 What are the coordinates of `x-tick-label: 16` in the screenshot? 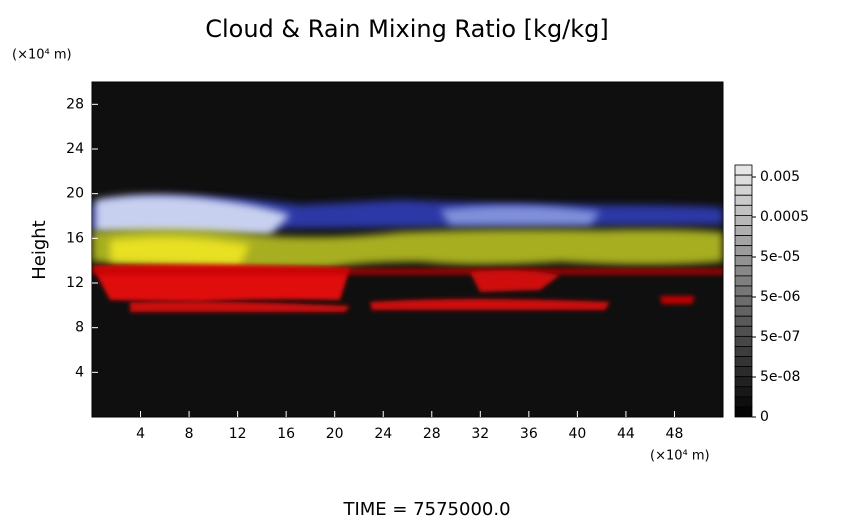 It's located at (286, 434).